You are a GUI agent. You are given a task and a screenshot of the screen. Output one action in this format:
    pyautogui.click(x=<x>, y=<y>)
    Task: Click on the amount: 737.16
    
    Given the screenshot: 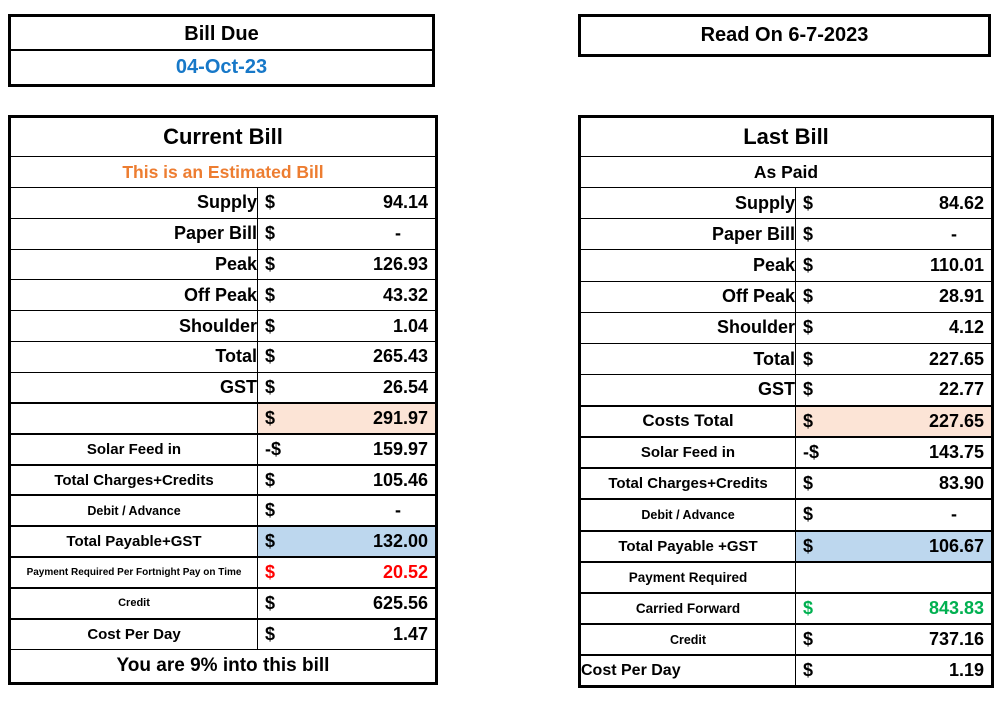 What is the action you would take?
    pyautogui.click(x=956, y=639)
    